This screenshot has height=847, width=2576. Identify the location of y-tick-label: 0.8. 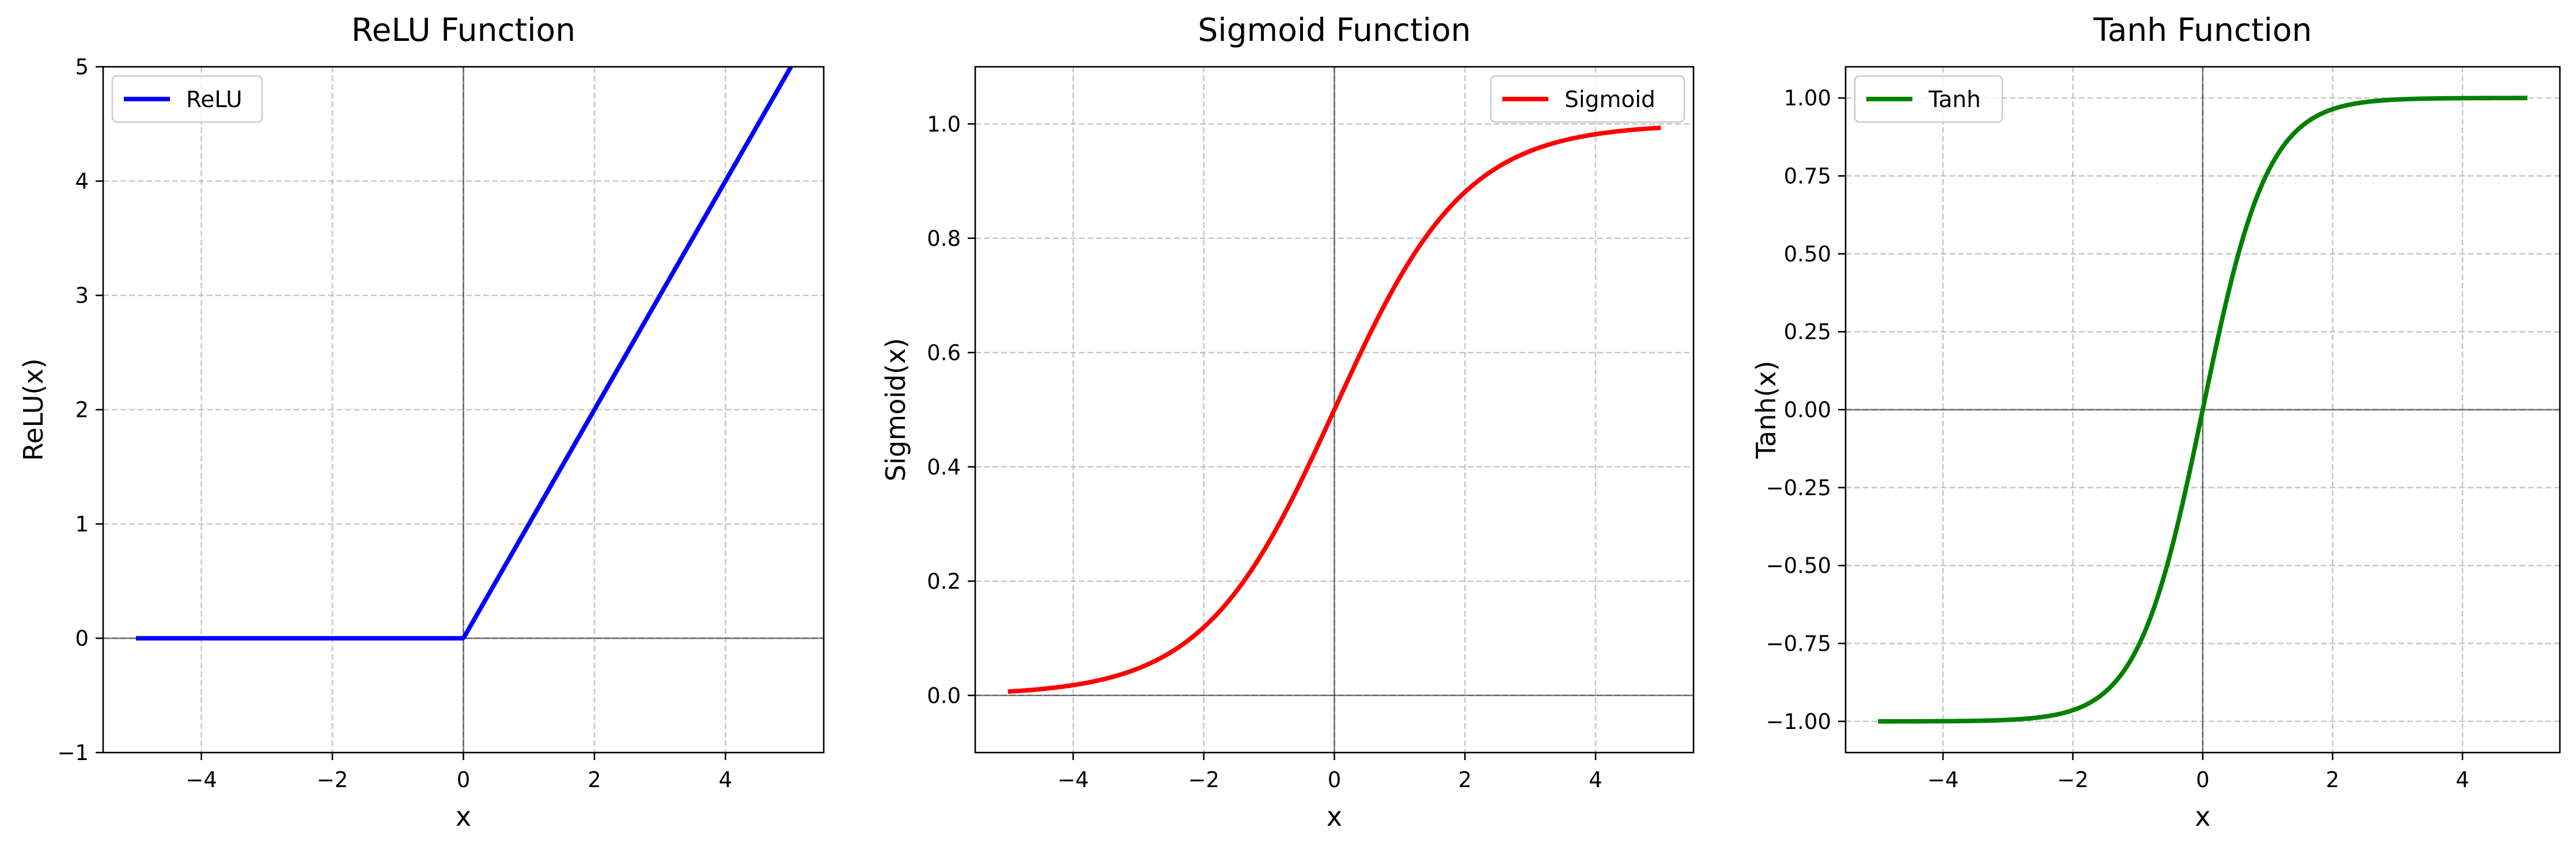
(944, 239).